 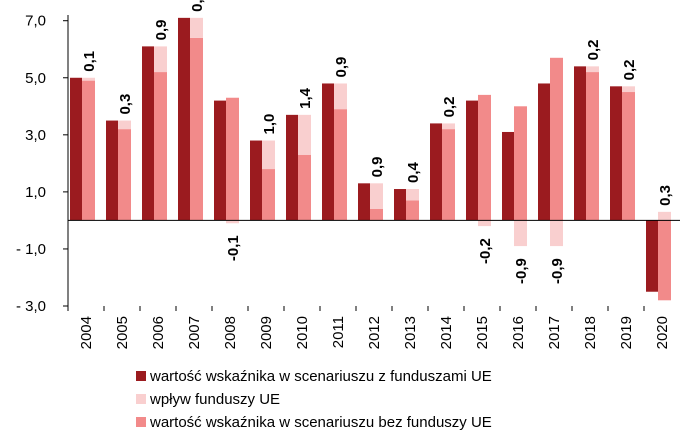 What do you see at coordinates (410, 332) in the screenshot?
I see `x-tick-label: 2013` at bounding box center [410, 332].